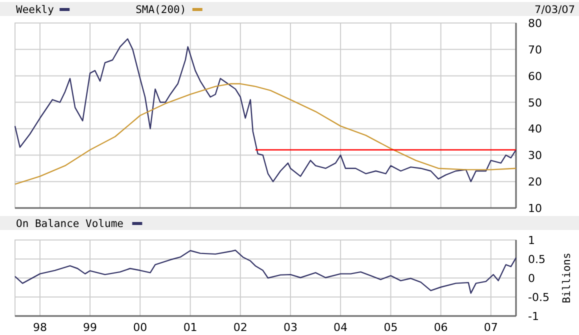 The image size is (579, 335). I want to click on y-axis-title: Billions, so click(567, 278).